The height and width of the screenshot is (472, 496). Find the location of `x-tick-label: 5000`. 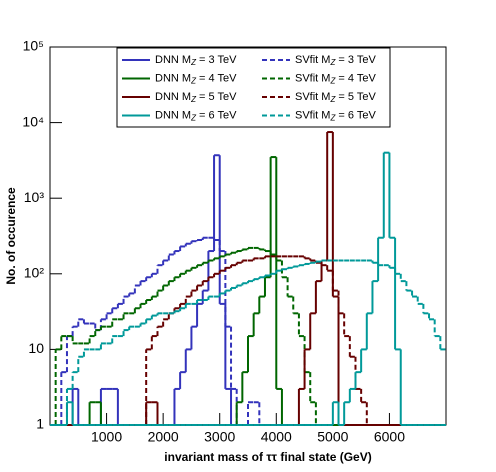

x-tick-label: 5000 is located at coordinates (332, 437).